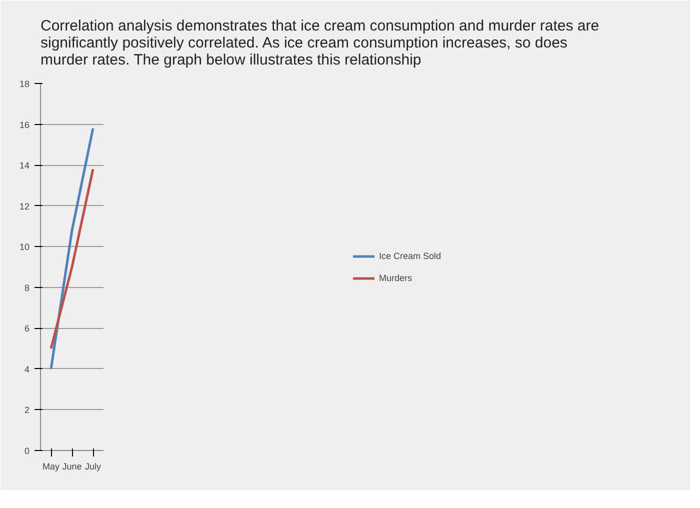 Image resolution: width=700 pixels, height=508 pixels. What do you see at coordinates (24, 84) in the screenshot?
I see `y-tick-label: 18` at bounding box center [24, 84].